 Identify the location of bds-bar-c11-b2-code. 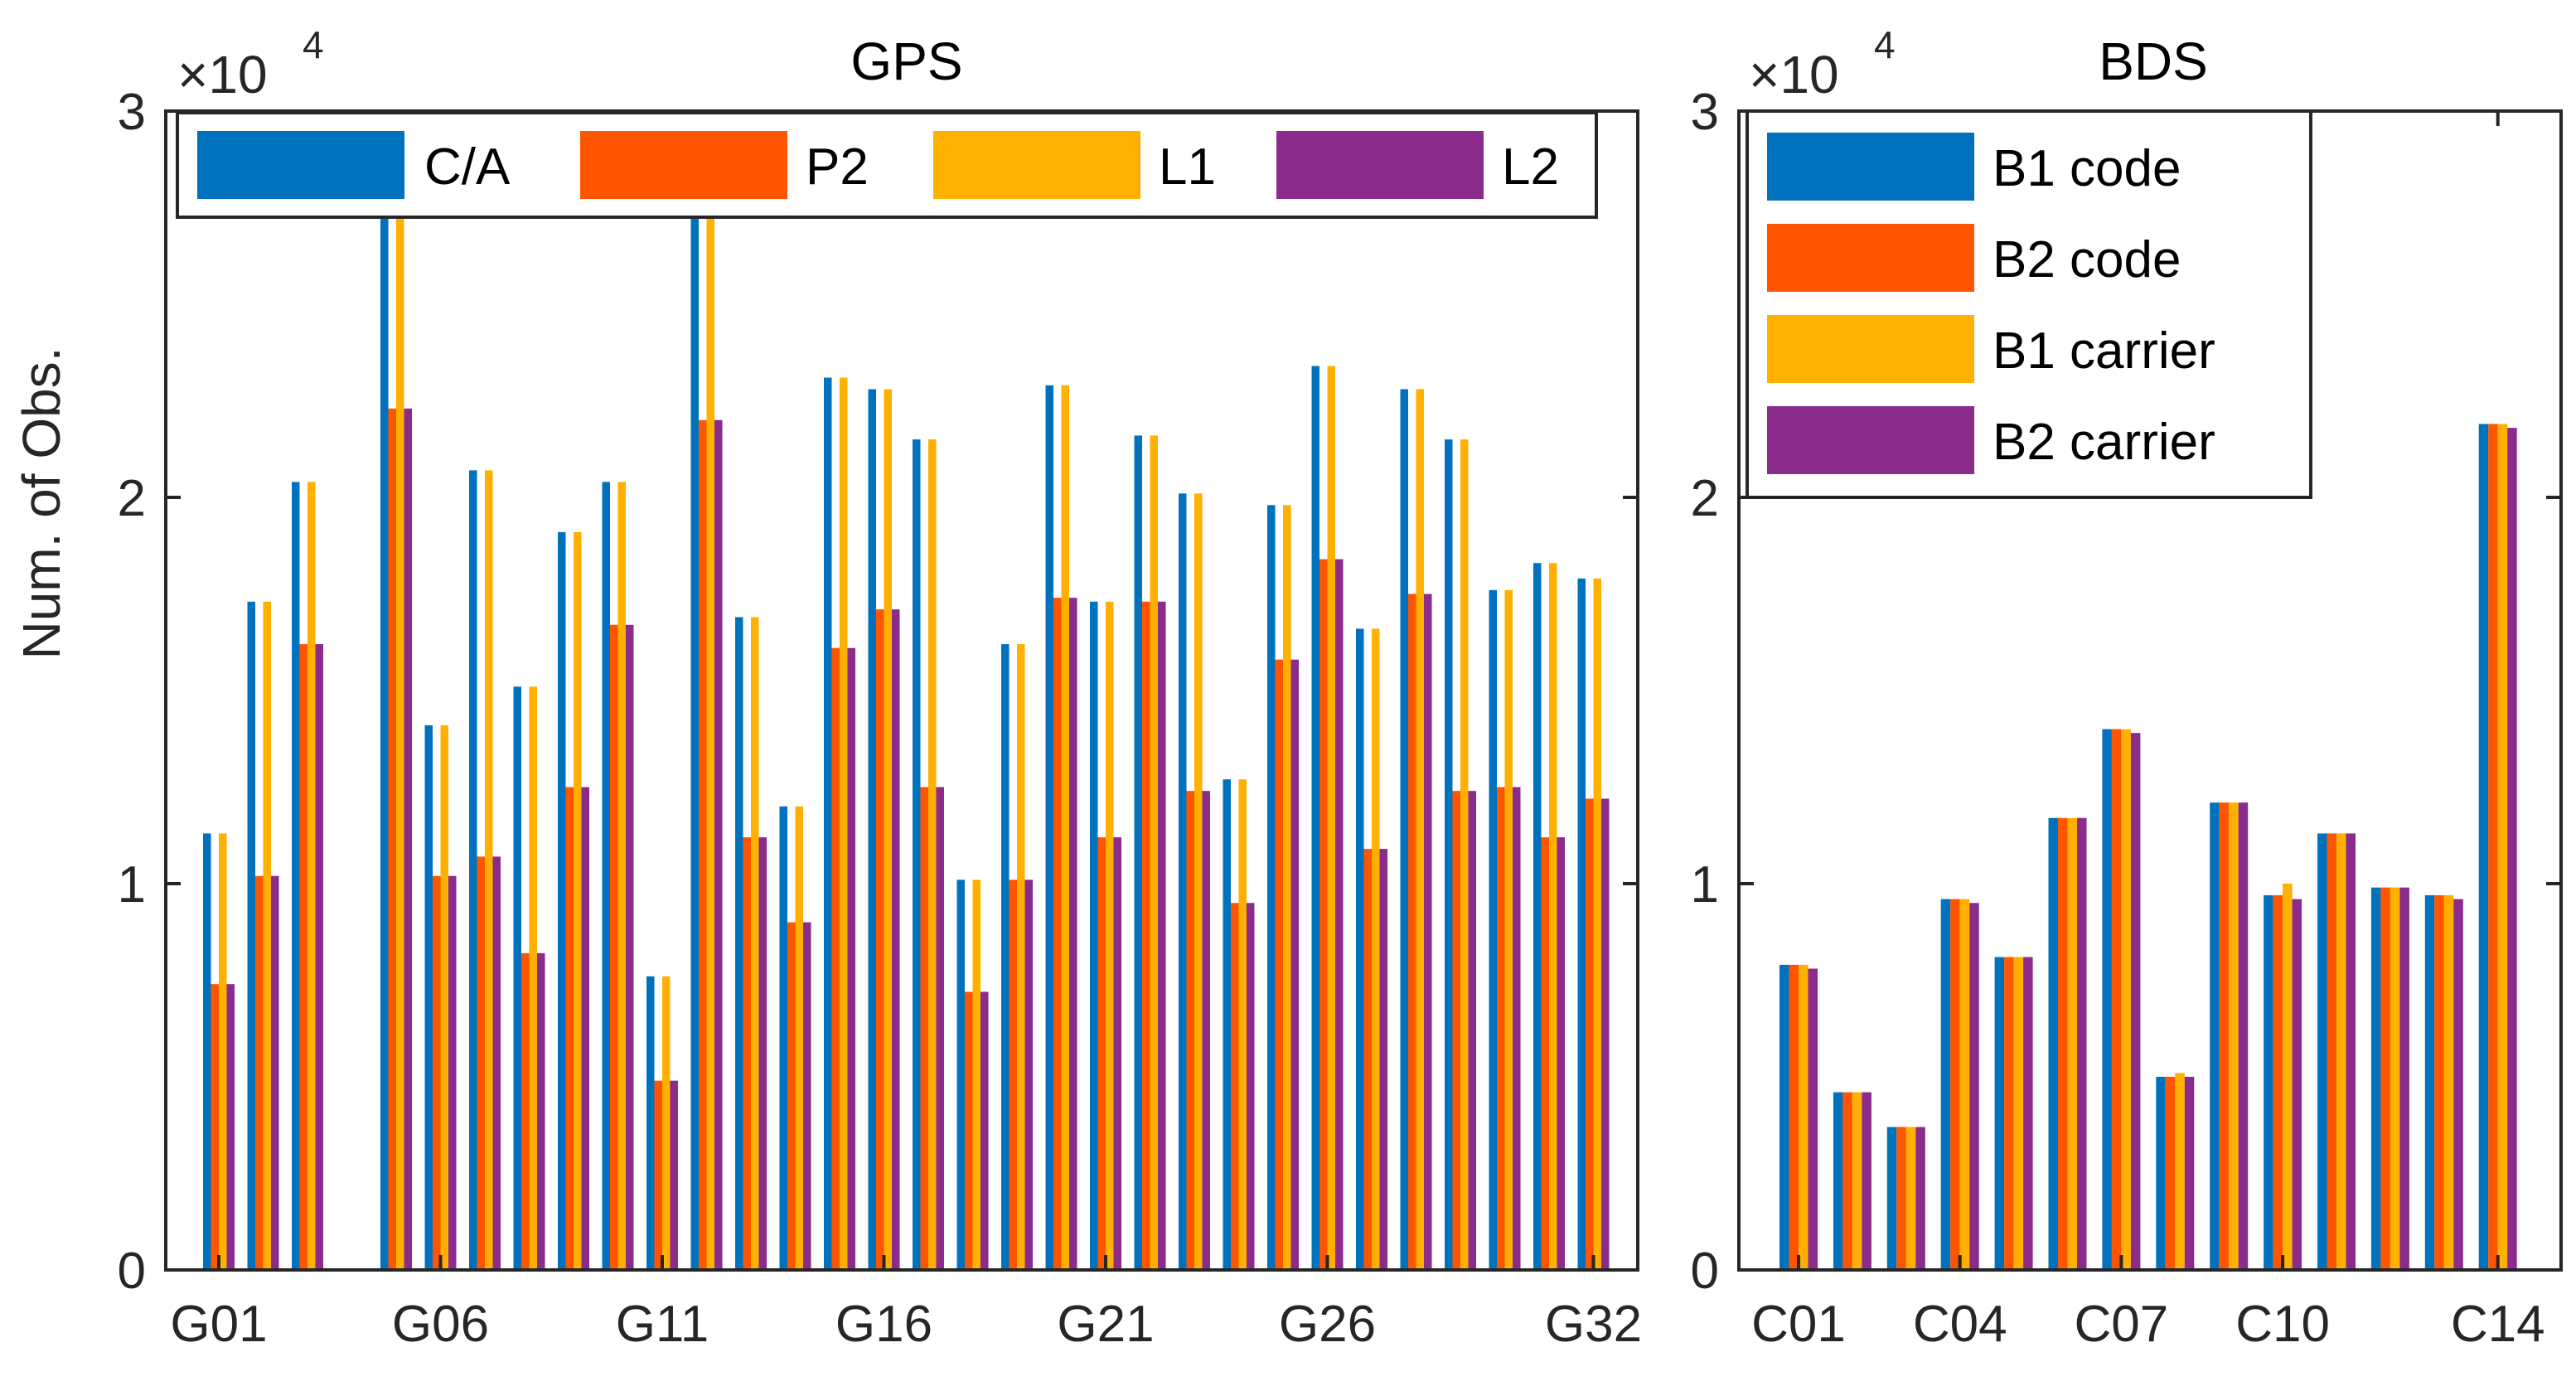
(2331, 1051).